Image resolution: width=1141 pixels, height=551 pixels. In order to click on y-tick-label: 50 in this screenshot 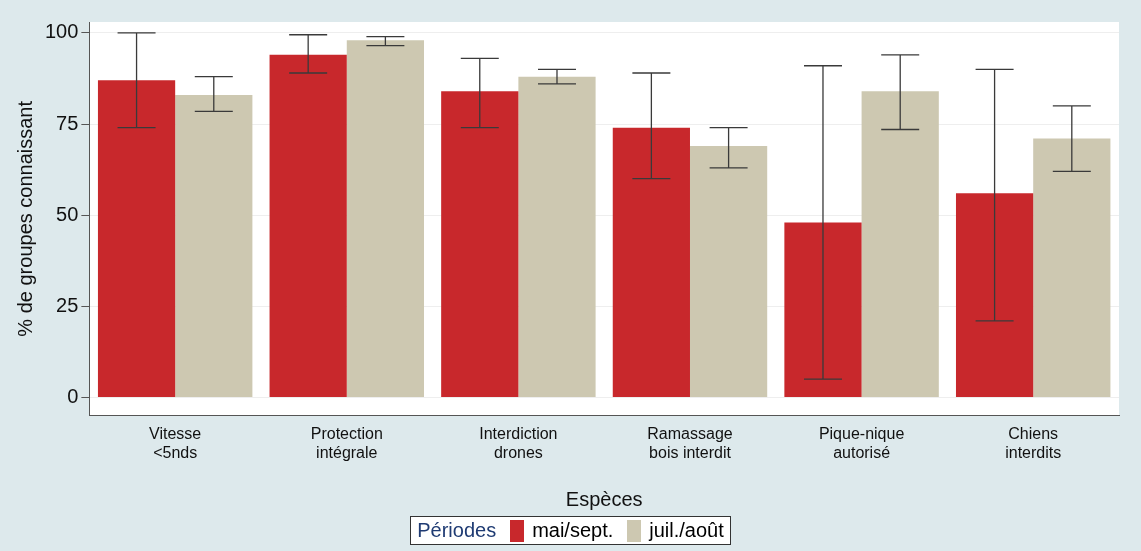, I will do `click(67, 213)`.